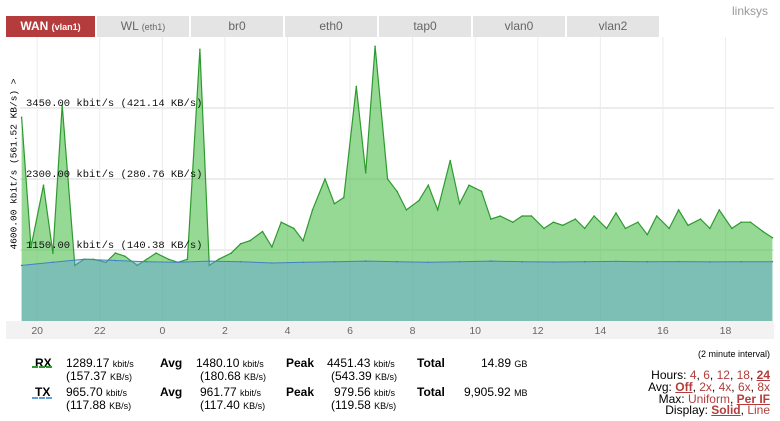 Image resolution: width=780 pixels, height=421 pixels. What do you see at coordinates (601, 331) in the screenshot?
I see `x-tick-label: 14` at bounding box center [601, 331].